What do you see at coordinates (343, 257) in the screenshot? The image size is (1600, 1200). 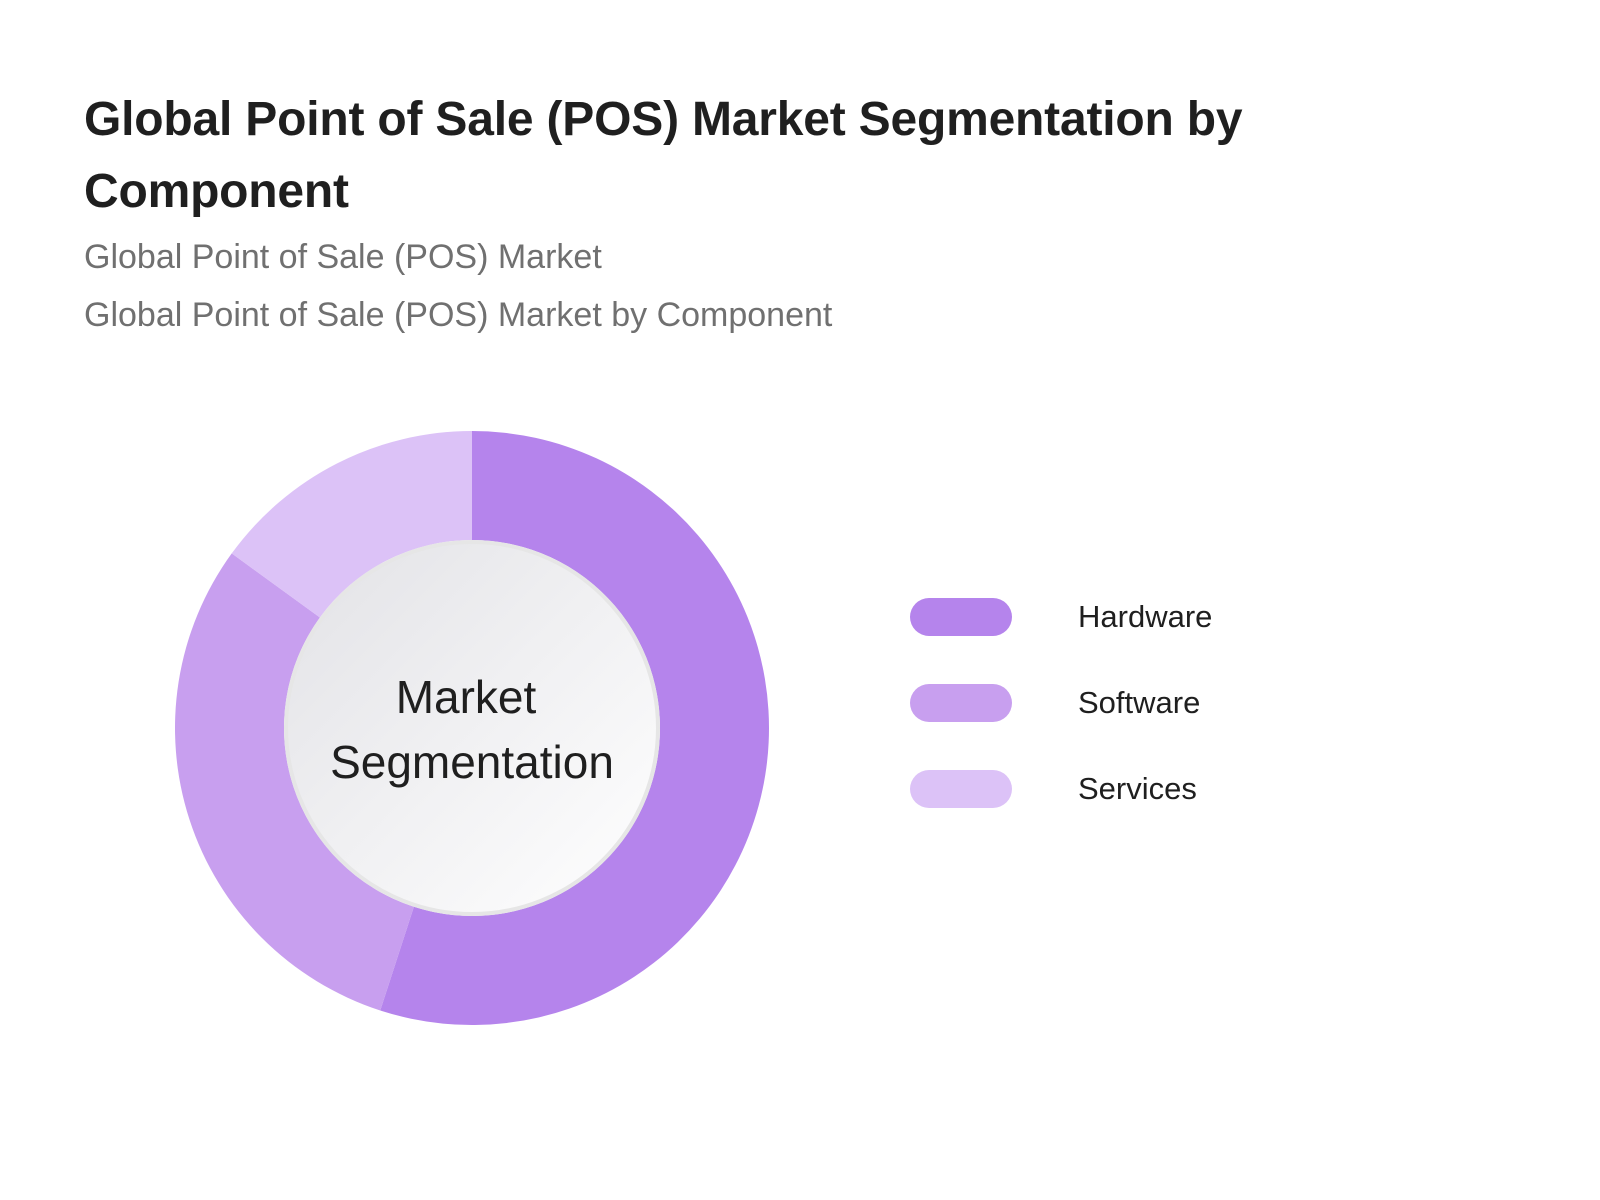 I see `chart-subtitle-1: Global Point of Sale (POS) Market` at bounding box center [343, 257].